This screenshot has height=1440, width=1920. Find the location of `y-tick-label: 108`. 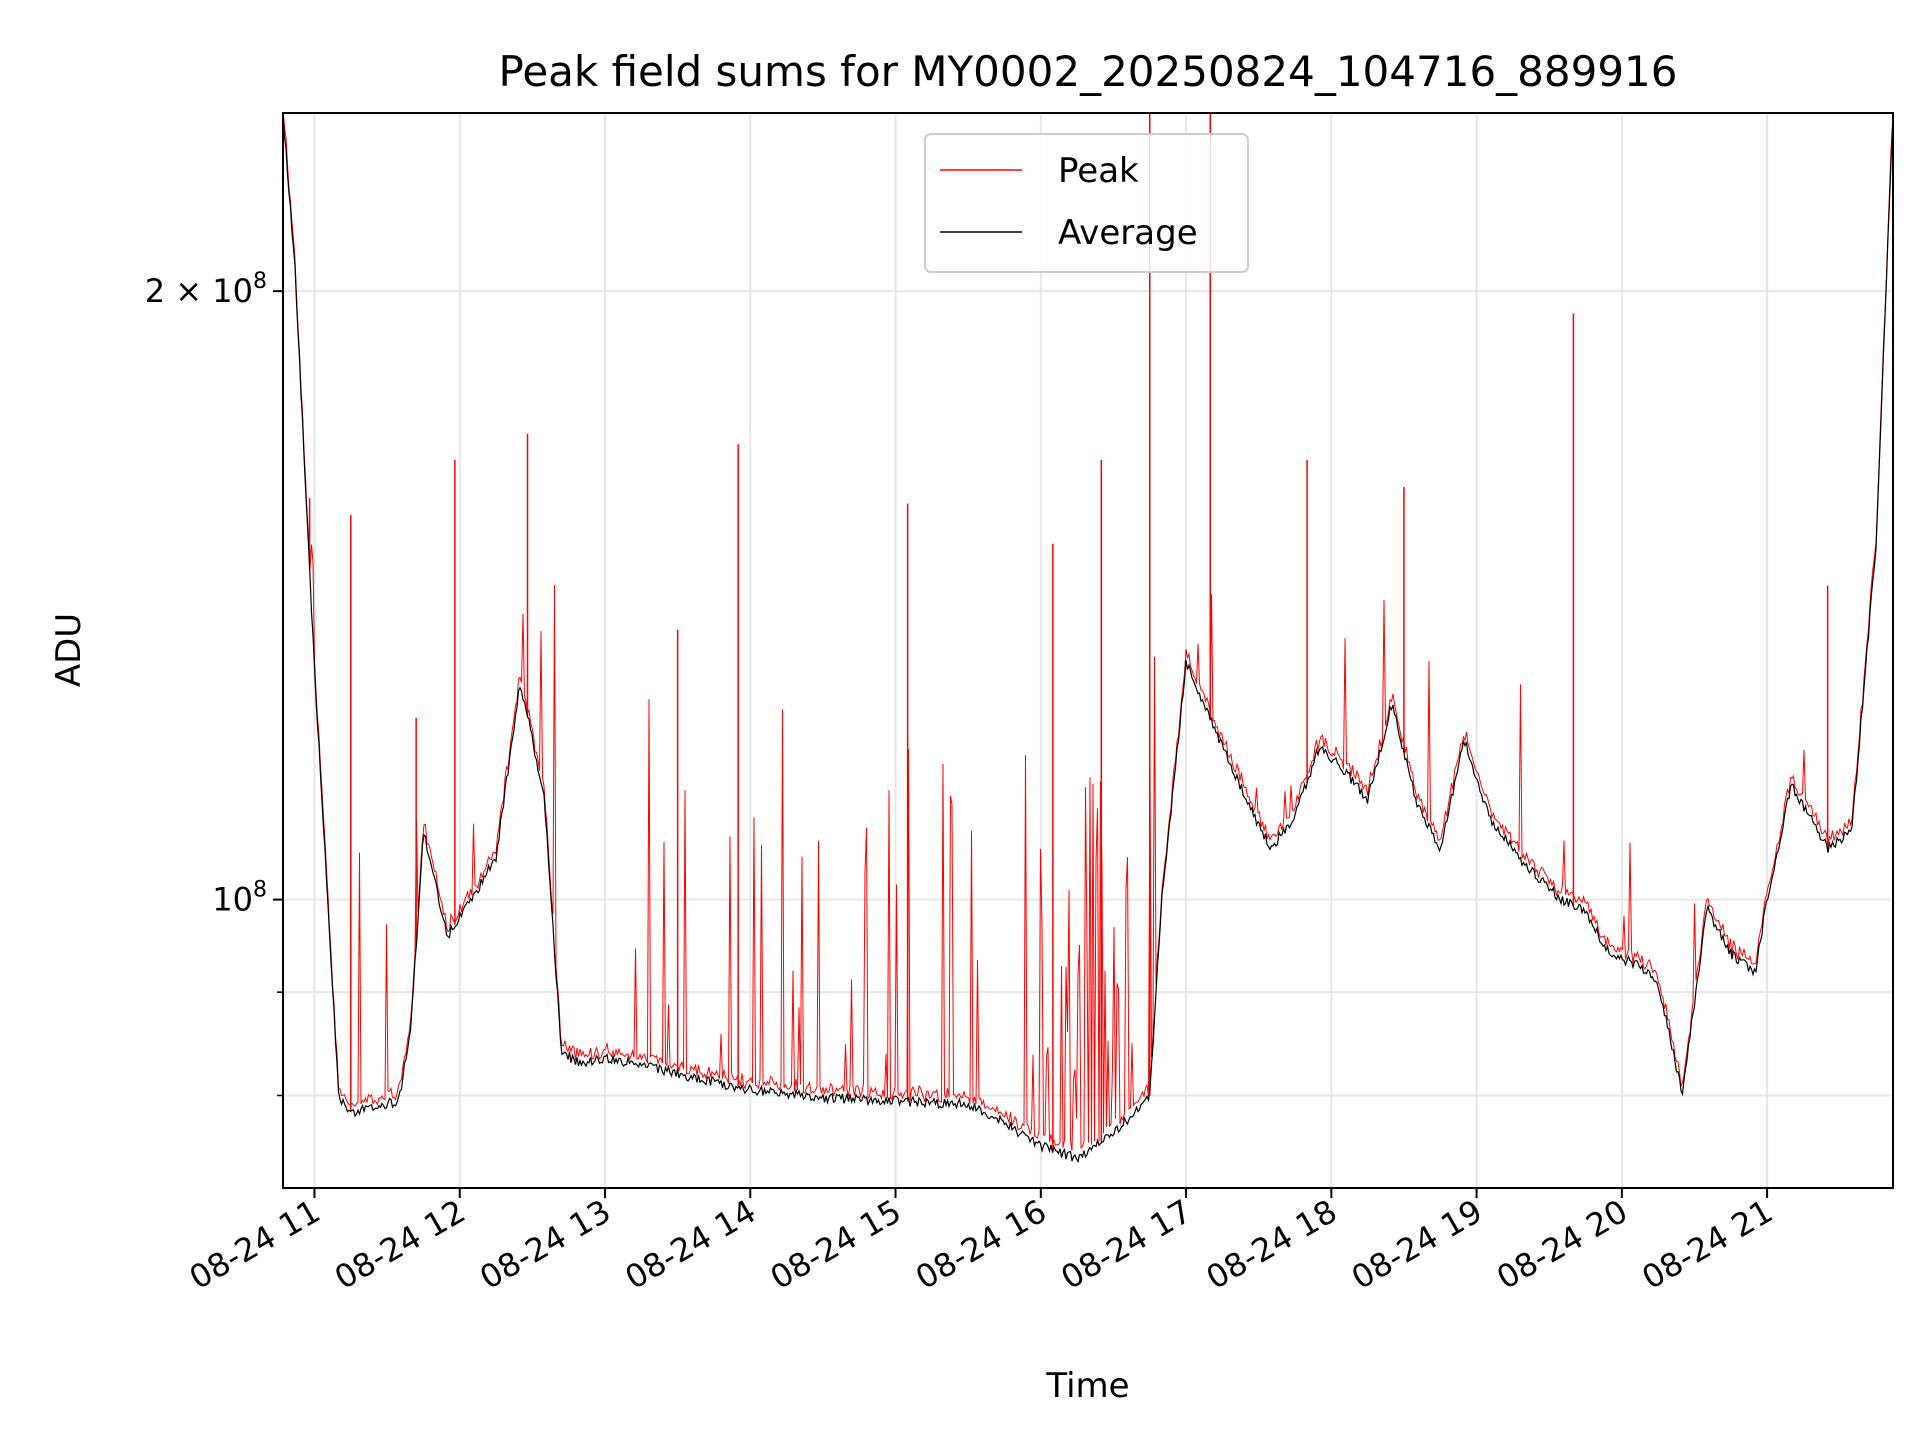

y-tick-label: 108 is located at coordinates (239, 898).